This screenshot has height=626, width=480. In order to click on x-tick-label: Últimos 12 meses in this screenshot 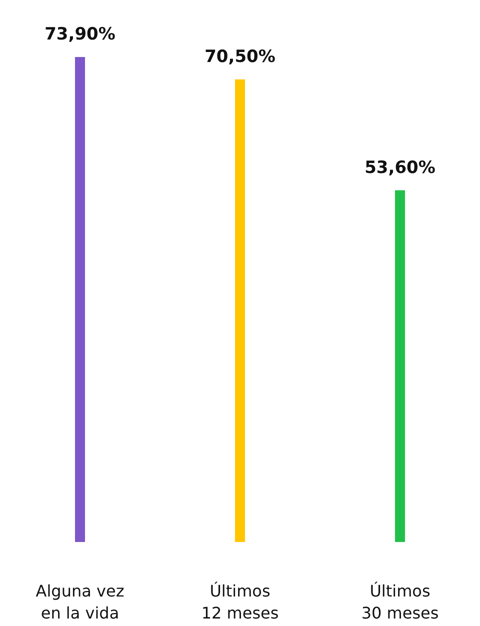, I will do `click(240, 602)`.